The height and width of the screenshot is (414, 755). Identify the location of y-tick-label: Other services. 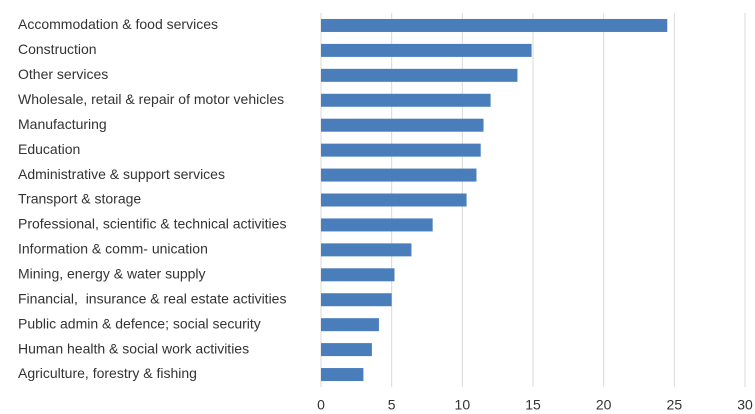
(63, 74).